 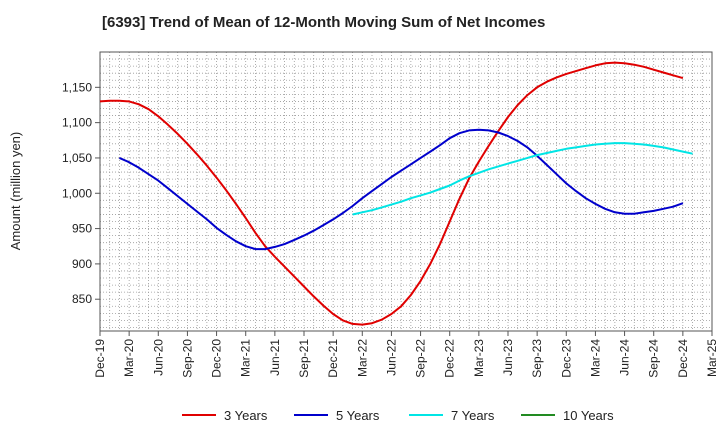 I want to click on x-tick-label: Sep-21, so click(x=304, y=358).